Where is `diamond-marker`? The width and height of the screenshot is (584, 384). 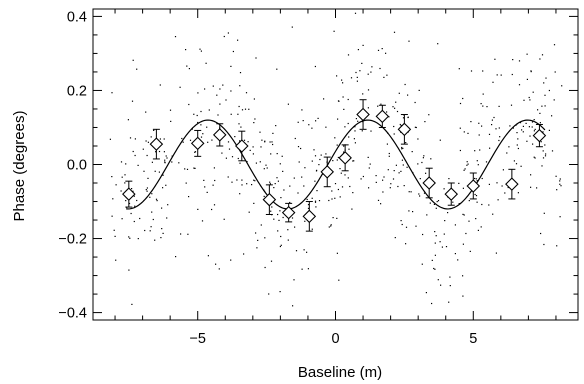
diamond-marker is located at coordinates (327, 172).